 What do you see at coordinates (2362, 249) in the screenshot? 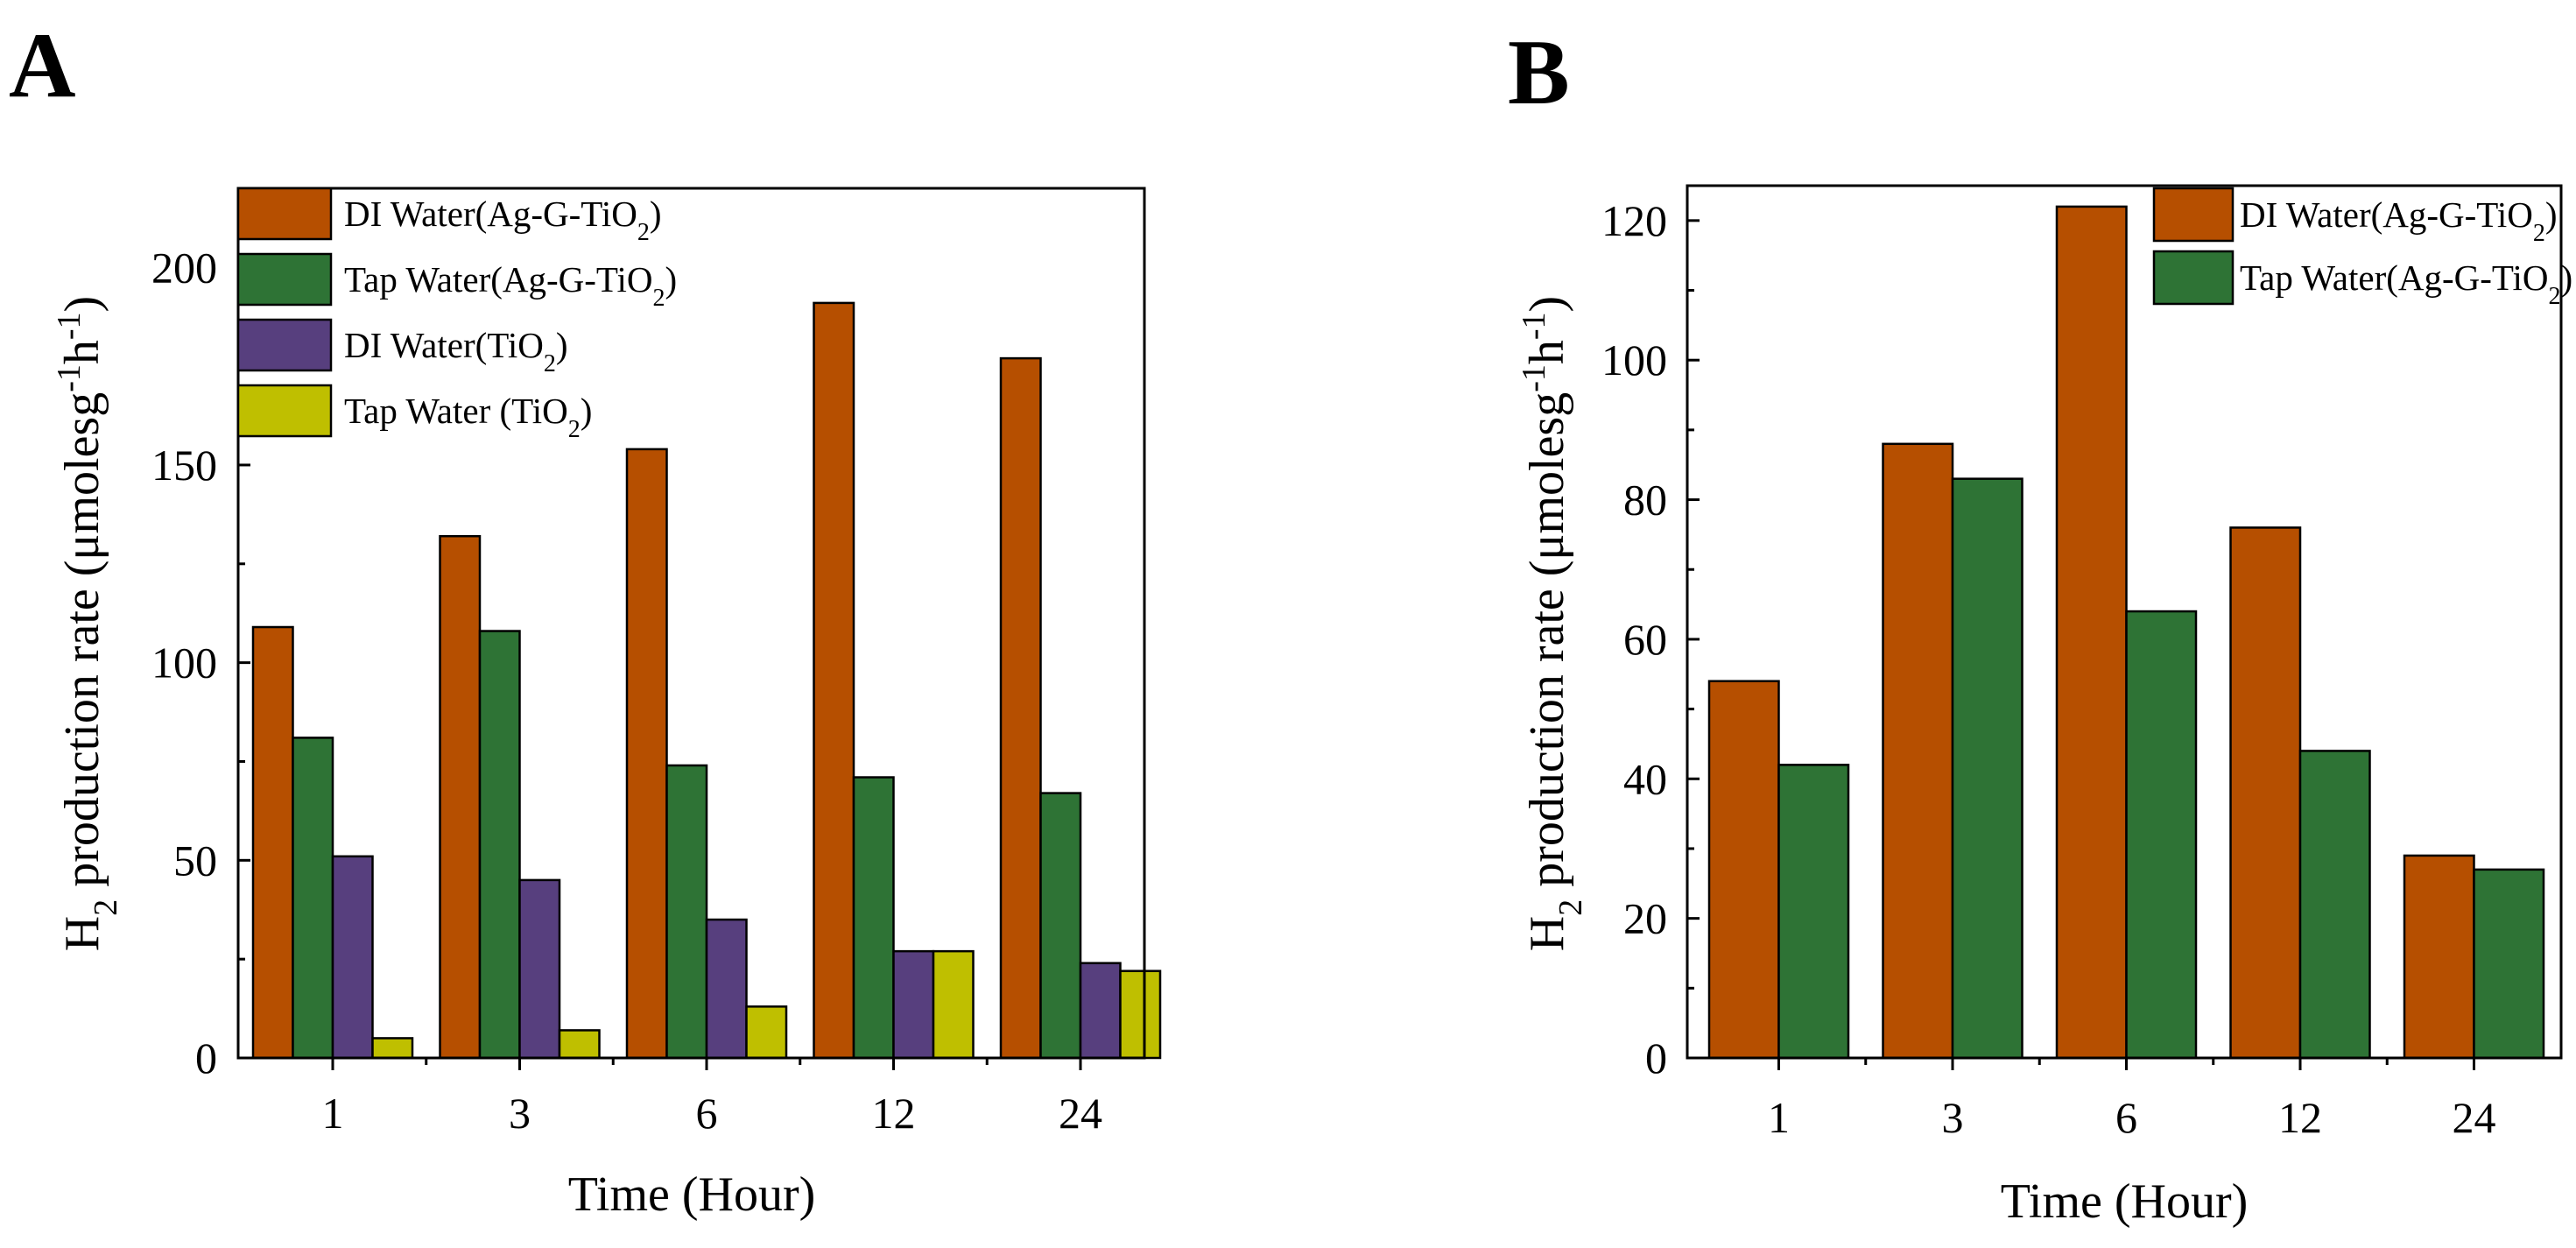
I see `panel-b-legend: DI Water(Ag-G-TiO2) Tap Water(Ag-G-TiO2)` at bounding box center [2362, 249].